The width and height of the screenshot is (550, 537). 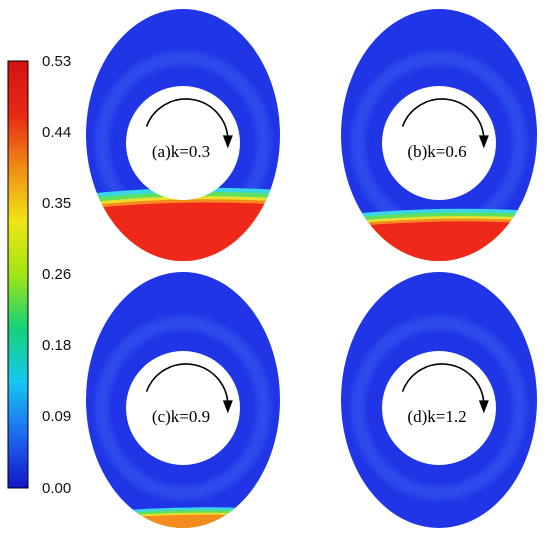 I want to click on colorbar-ticks: 0.53 0.44 0.35 0.26 0.18 0.09 0.00, so click(x=56, y=275).